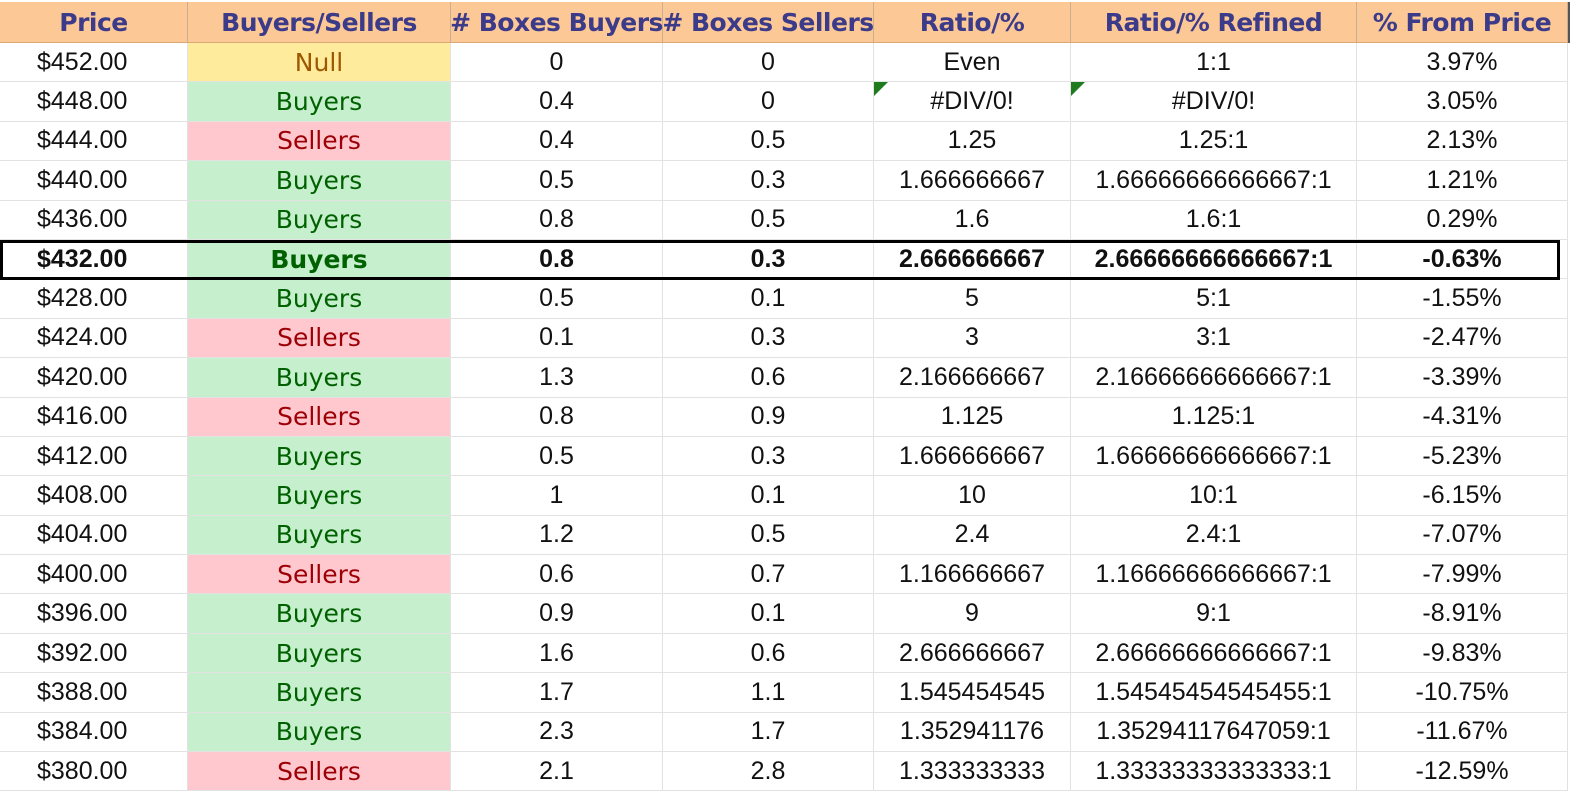  I want to click on ratio-cell: 2.4, so click(972, 535).